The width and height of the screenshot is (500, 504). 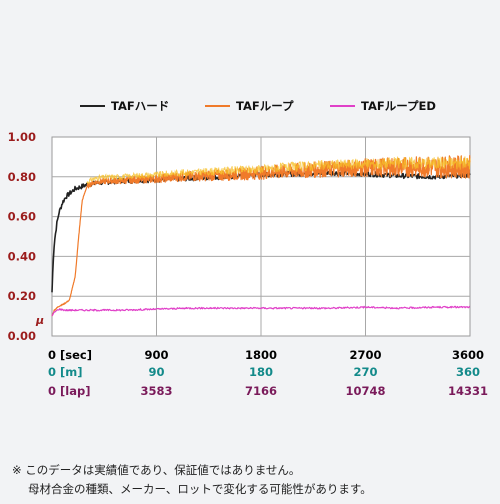 What do you see at coordinates (22, 177) in the screenshot?
I see `y-tick-label: 0.80` at bounding box center [22, 177].